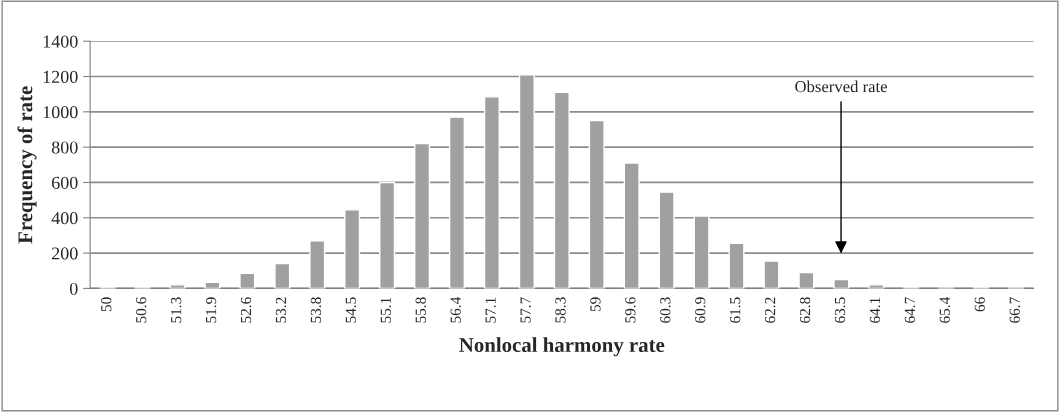 Image resolution: width=1060 pixels, height=412 pixels. What do you see at coordinates (945, 309) in the screenshot?
I see `x-tick-label: 65.4` at bounding box center [945, 309].